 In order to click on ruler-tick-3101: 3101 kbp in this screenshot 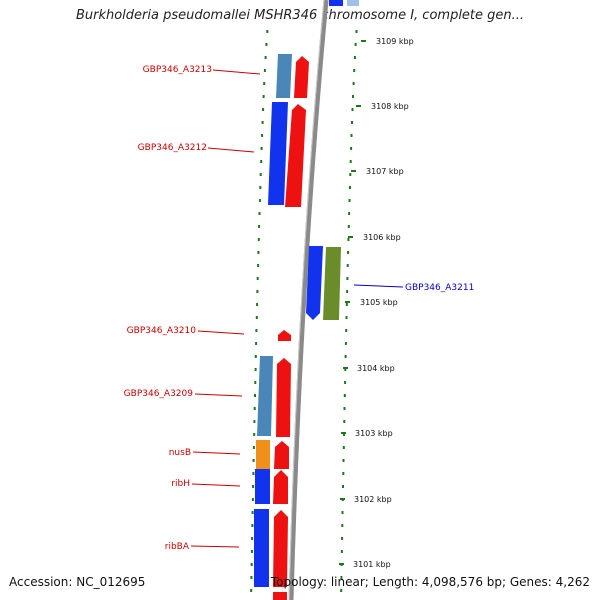, I will do `click(372, 564)`.